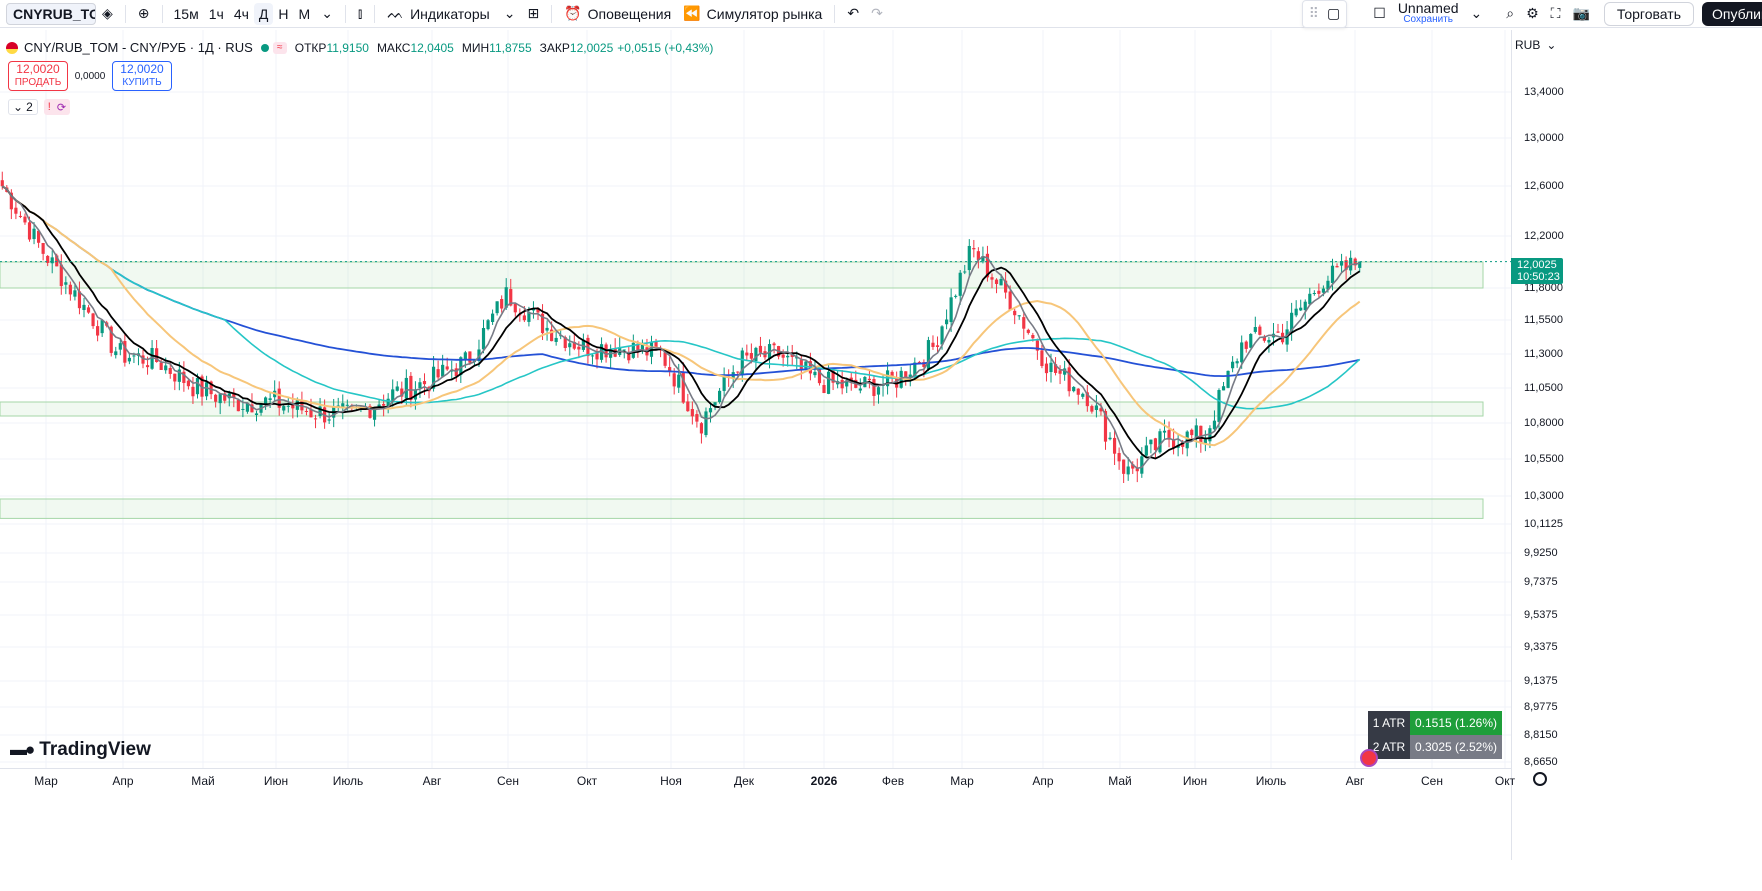  Describe the element at coordinates (142, 76) in the screenshot. I see `buy-button: 12,0020 КУПИТЬ` at that location.